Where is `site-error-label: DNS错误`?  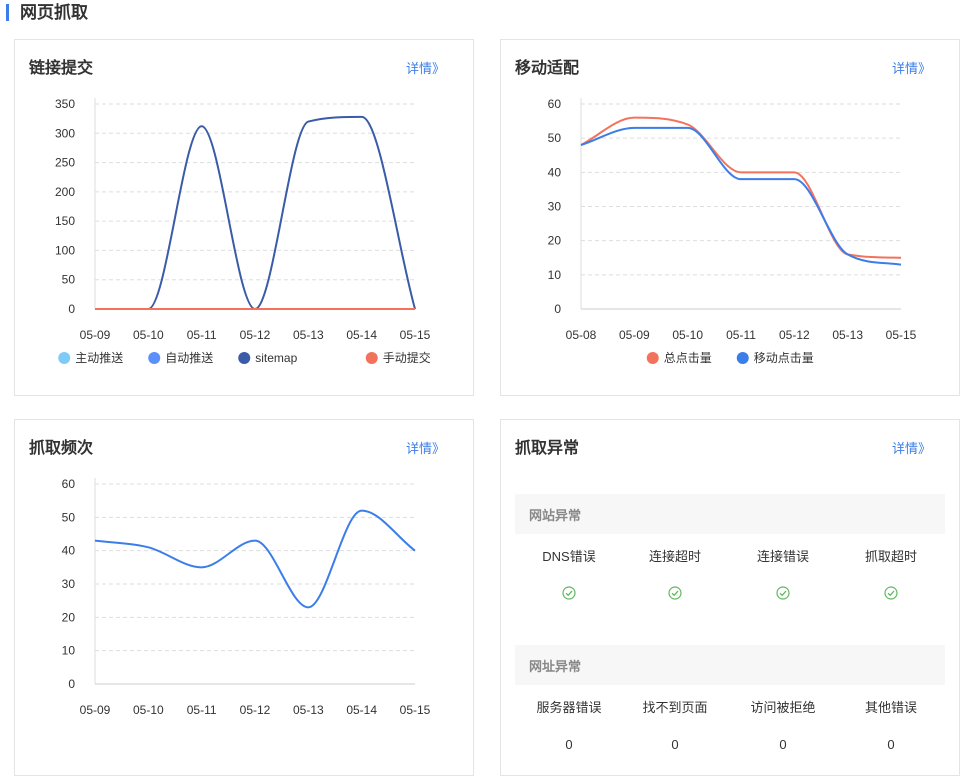 site-error-label: DNS错误 is located at coordinates (569, 556).